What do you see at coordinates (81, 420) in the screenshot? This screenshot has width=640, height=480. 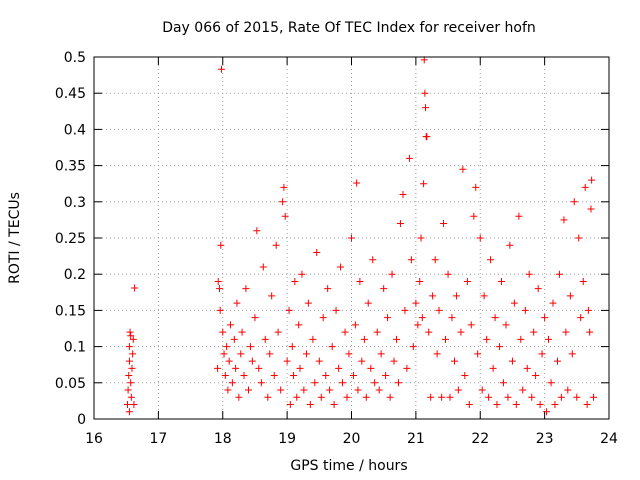 I see `y-tick-label: 0` at bounding box center [81, 420].